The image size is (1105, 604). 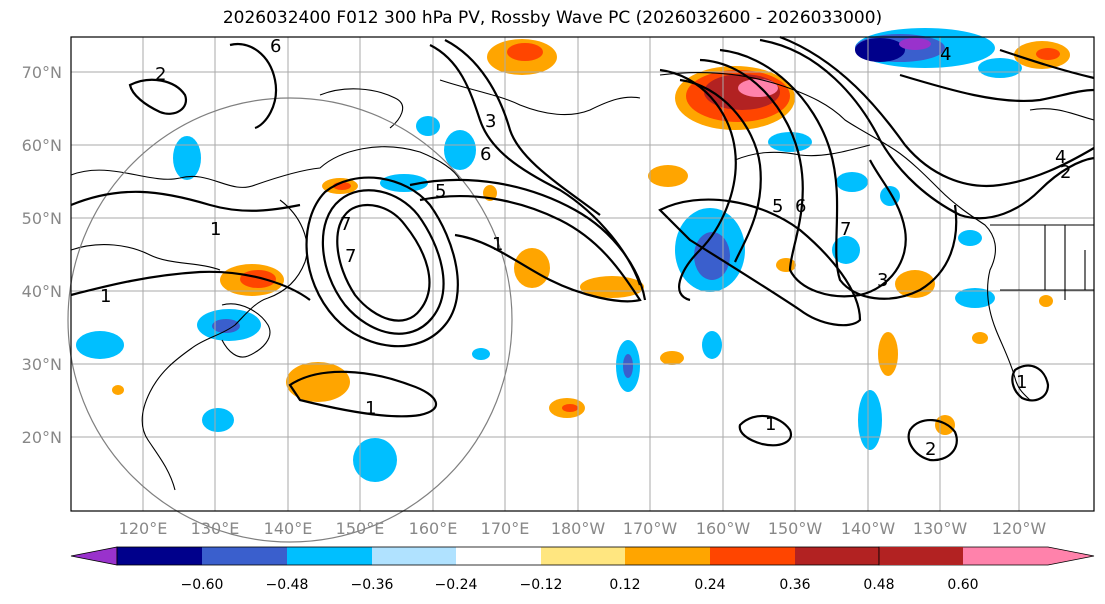 What do you see at coordinates (1048, 54) in the screenshot?
I see `positive-anomaly-3-core` at bounding box center [1048, 54].